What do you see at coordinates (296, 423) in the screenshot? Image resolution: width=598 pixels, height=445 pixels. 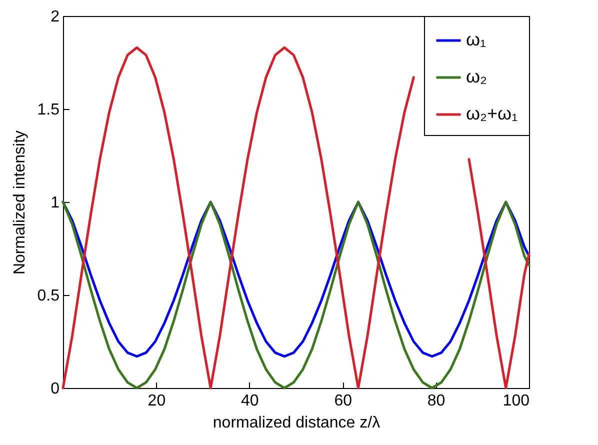 I see `x-axis-title: normalized distance z/λ` at bounding box center [296, 423].